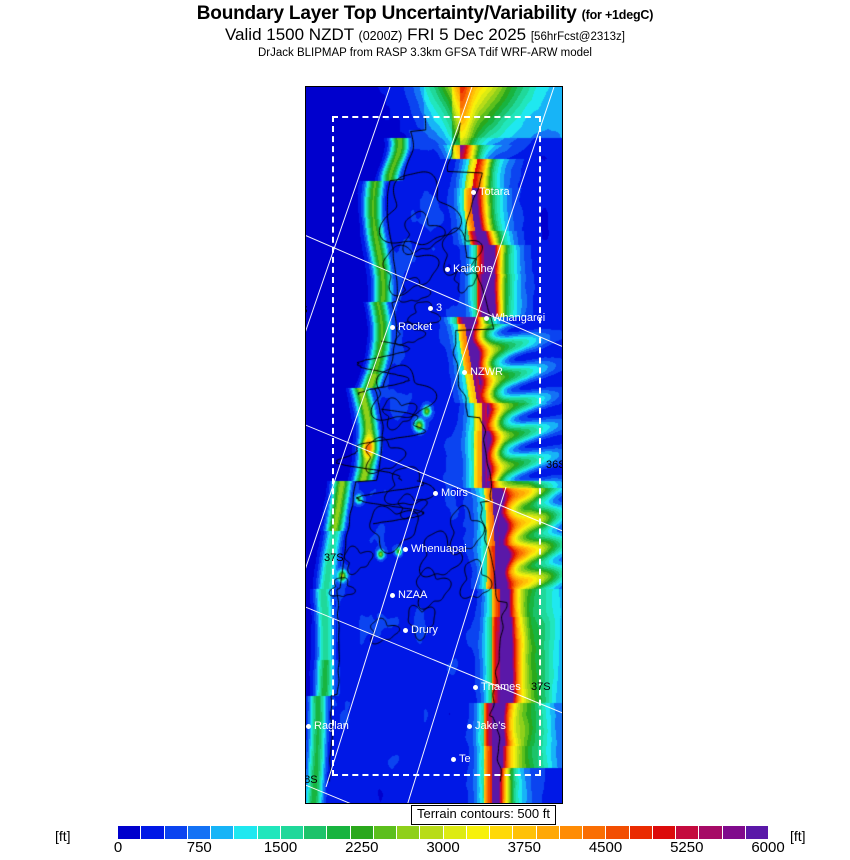 This screenshot has width=850, height=860. I want to click on city-marker-nzwr: NZWR, so click(482, 372).